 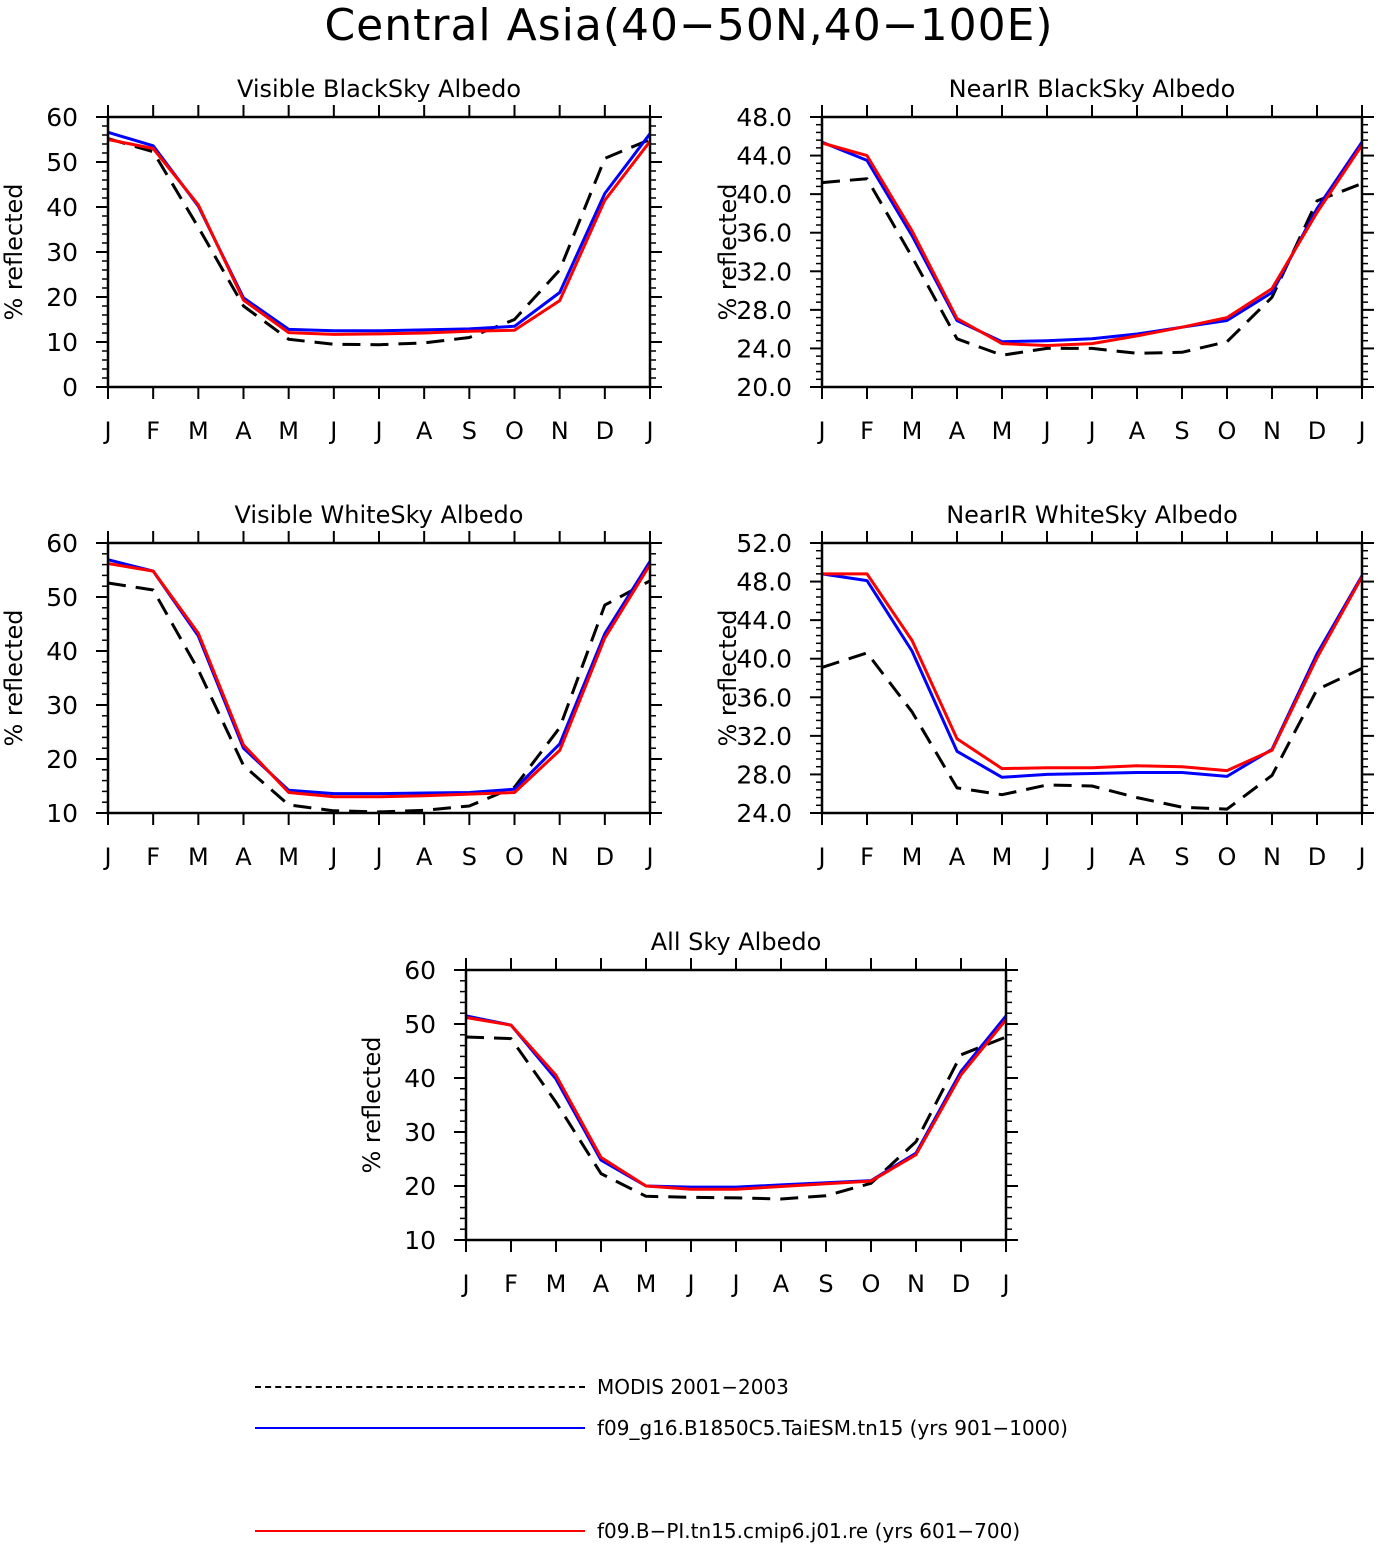 I want to click on y-tick-label: 50, so click(x=420, y=1024).